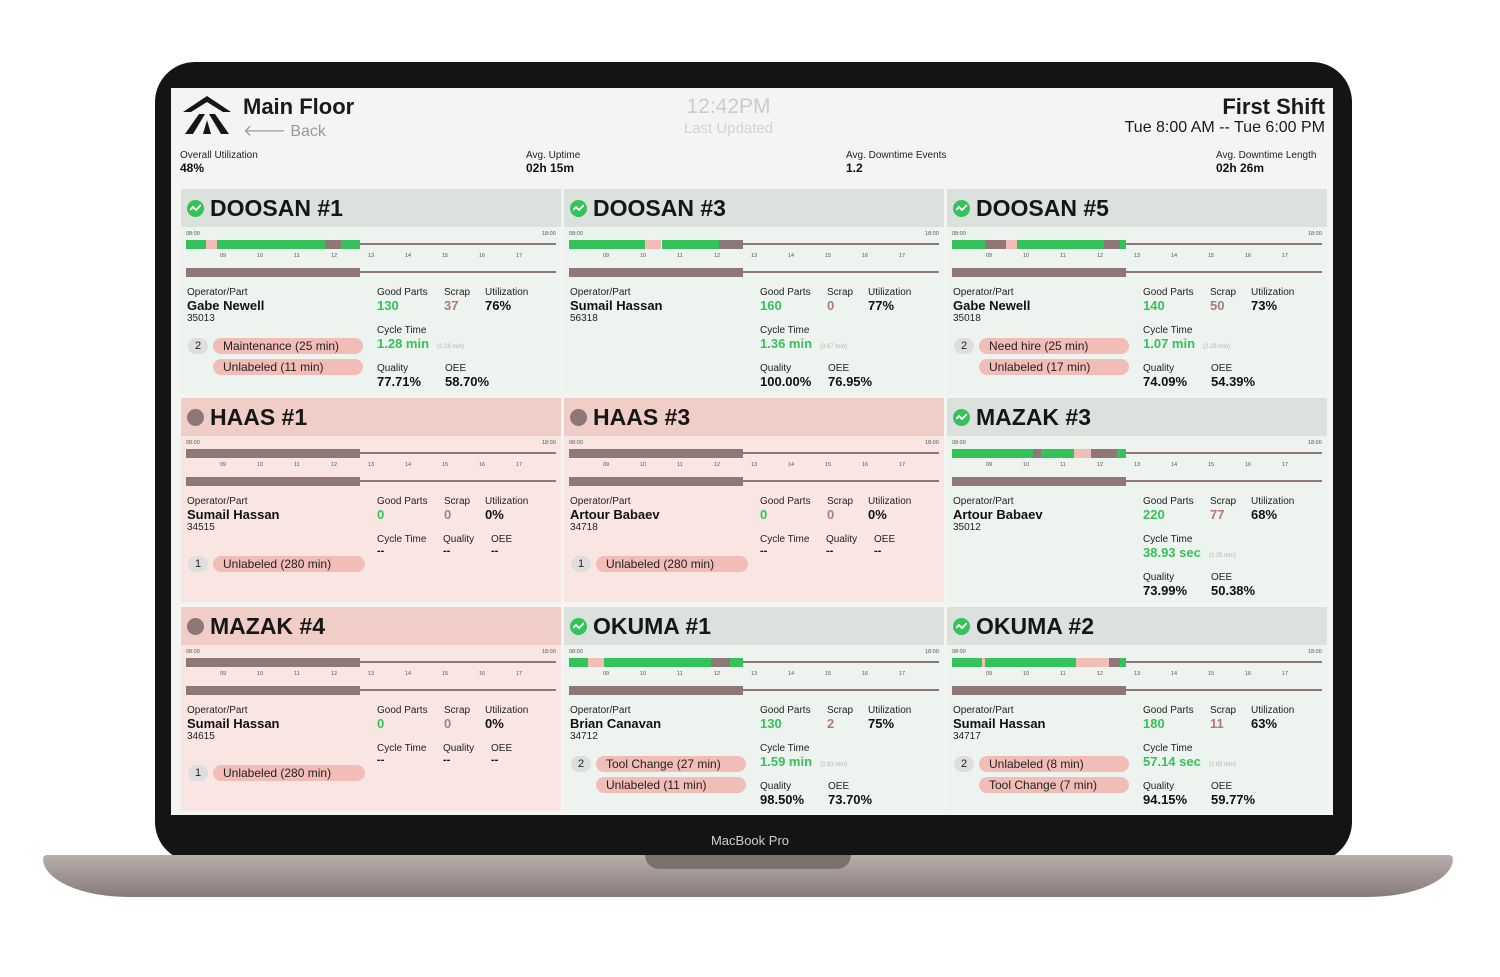 The image size is (1500, 977). What do you see at coordinates (834, 765) in the screenshot?
I see `cycle-time-reference: (2.83 min)` at bounding box center [834, 765].